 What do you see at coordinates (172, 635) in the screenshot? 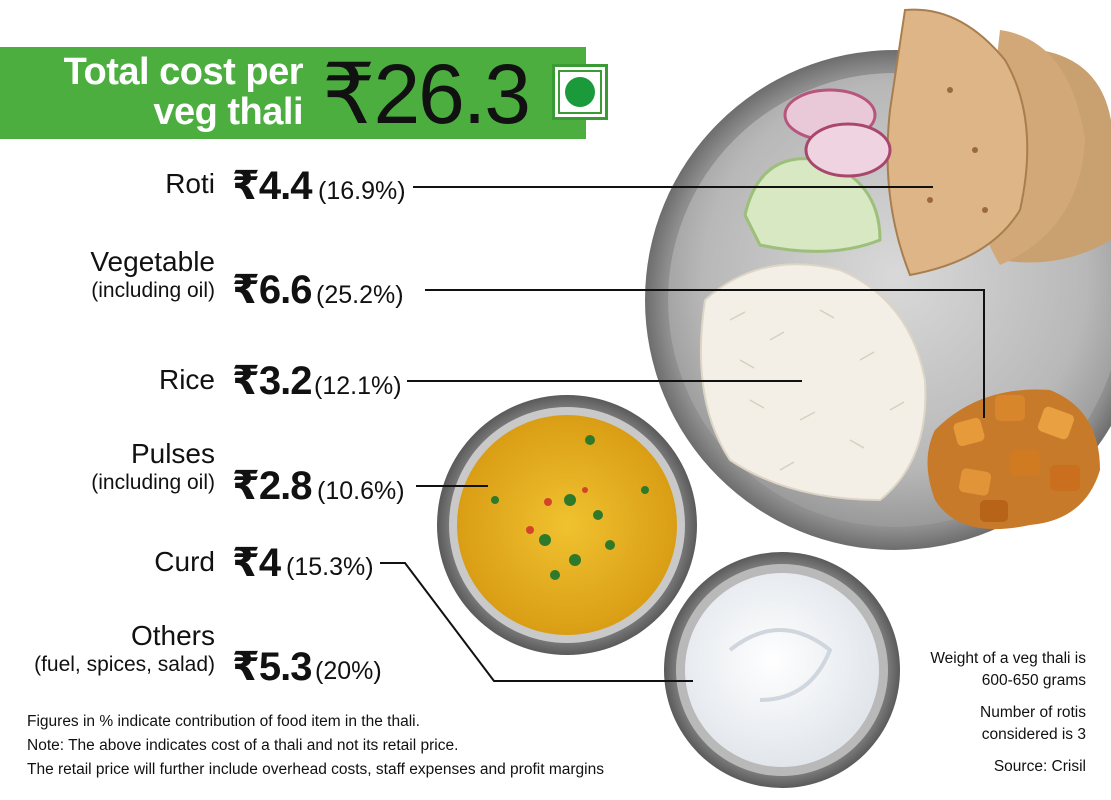
I see `item-others-name: Others` at bounding box center [172, 635].